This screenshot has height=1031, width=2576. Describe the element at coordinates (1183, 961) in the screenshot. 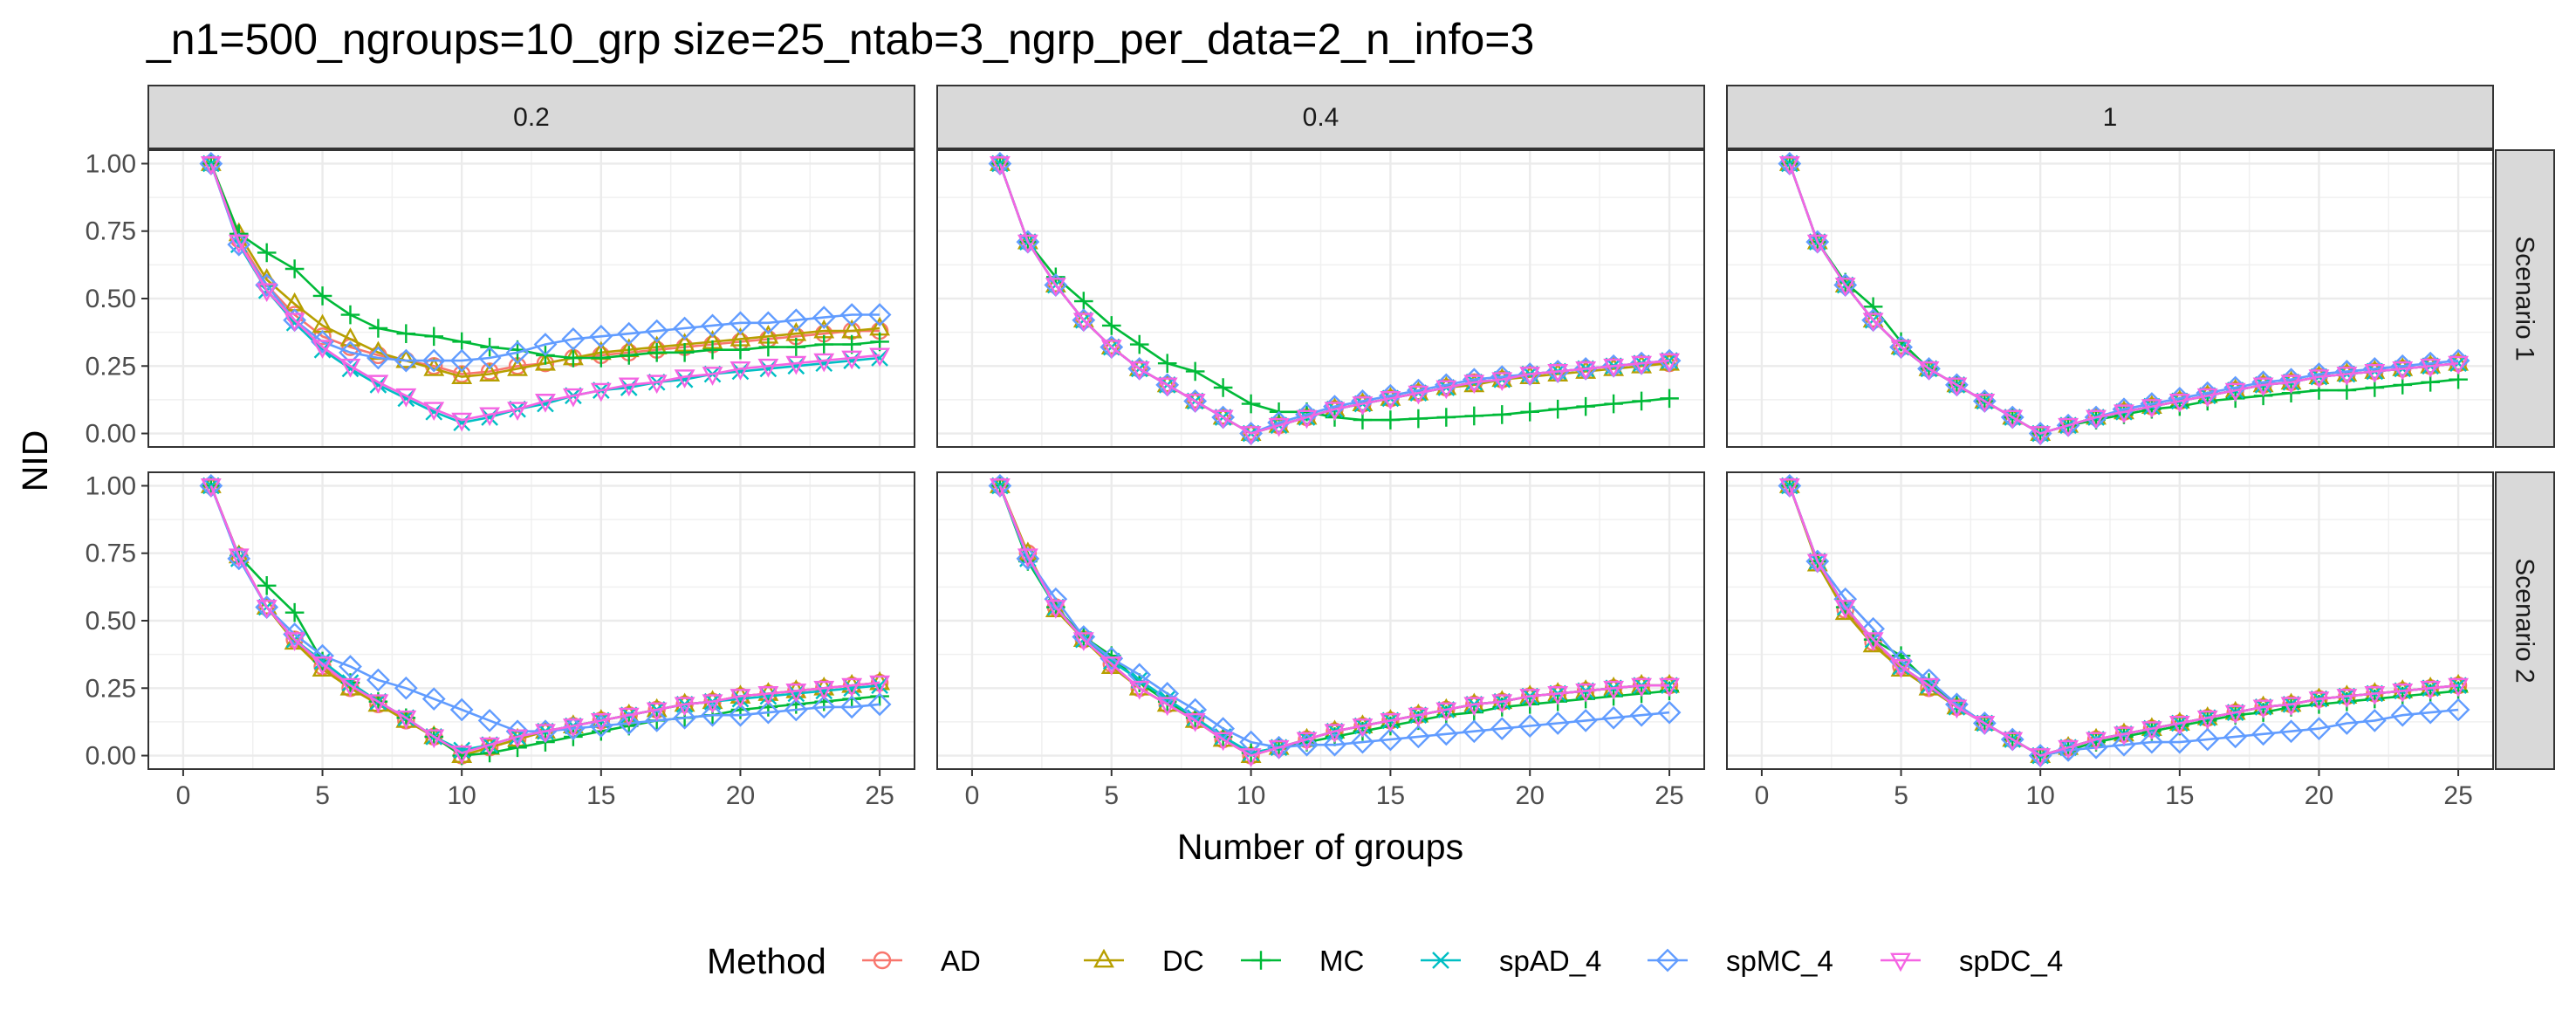

I see `legend-label: DC` at that location.